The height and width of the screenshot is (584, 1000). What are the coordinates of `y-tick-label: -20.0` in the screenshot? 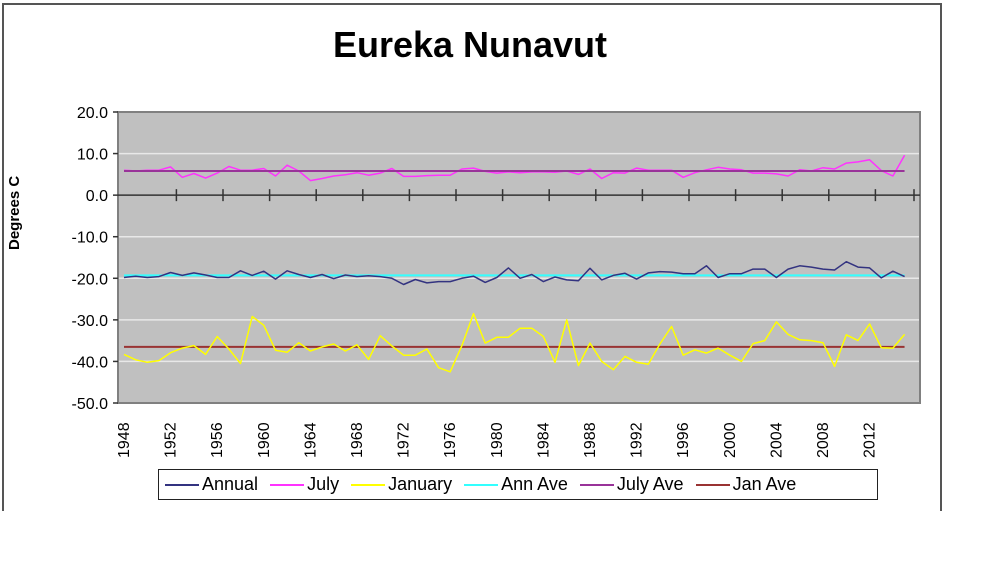 It's located at (90, 279).